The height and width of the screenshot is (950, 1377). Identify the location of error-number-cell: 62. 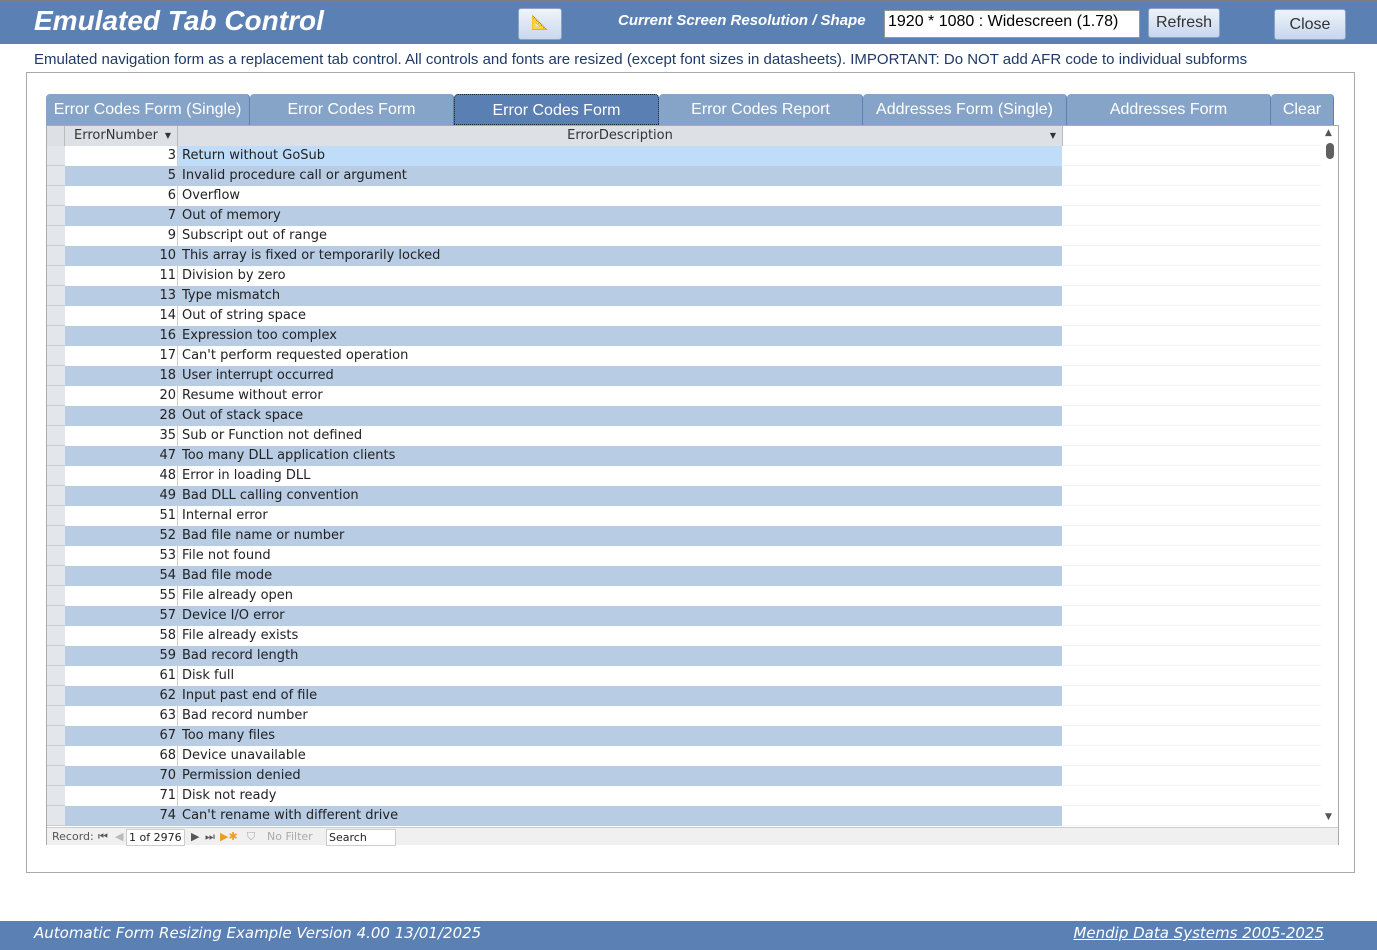
(121, 696).